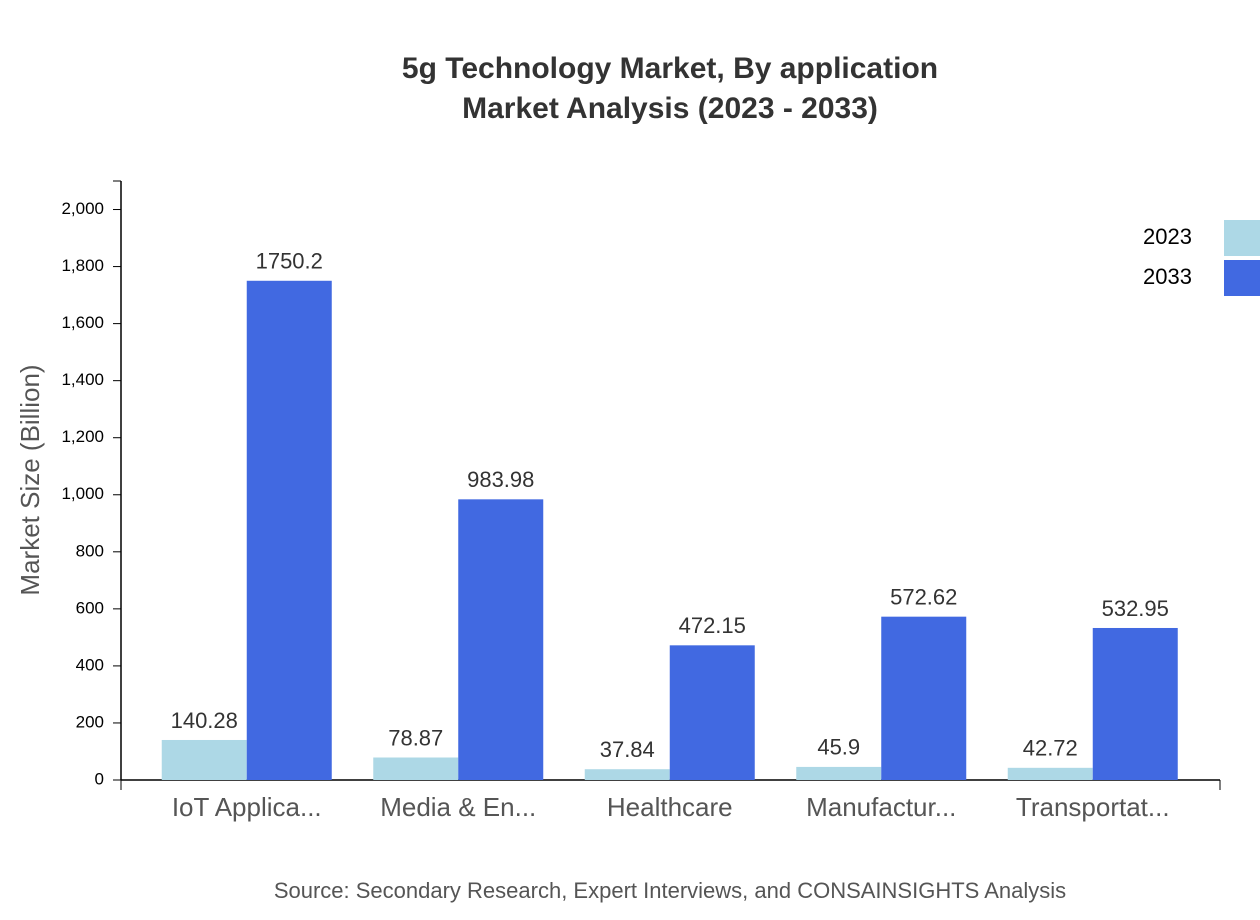 This screenshot has height=920, width=1260. What do you see at coordinates (90, 721) in the screenshot?
I see `y-tick-label: 200` at bounding box center [90, 721].